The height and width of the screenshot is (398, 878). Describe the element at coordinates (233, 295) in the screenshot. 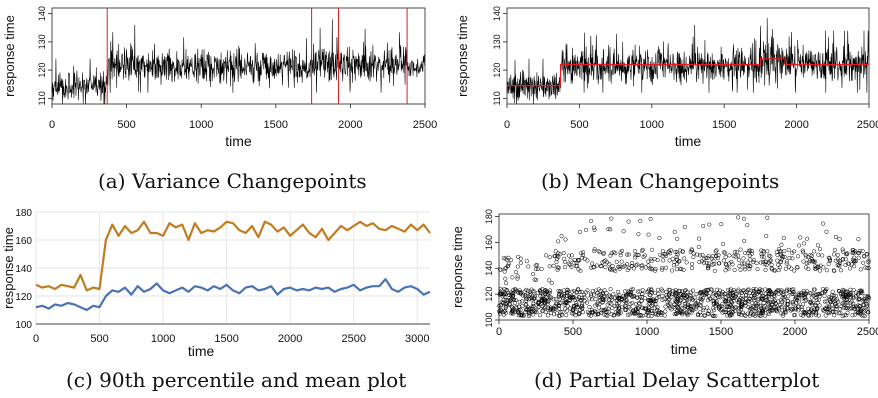

I see `mean-line` at that location.